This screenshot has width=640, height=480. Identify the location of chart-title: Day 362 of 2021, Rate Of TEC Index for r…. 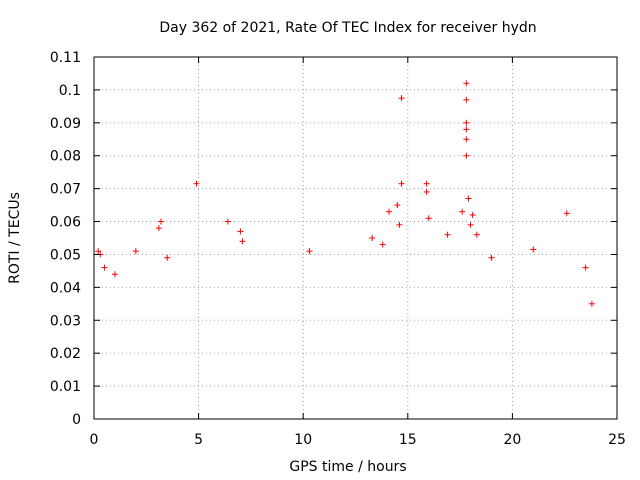
(347, 28).